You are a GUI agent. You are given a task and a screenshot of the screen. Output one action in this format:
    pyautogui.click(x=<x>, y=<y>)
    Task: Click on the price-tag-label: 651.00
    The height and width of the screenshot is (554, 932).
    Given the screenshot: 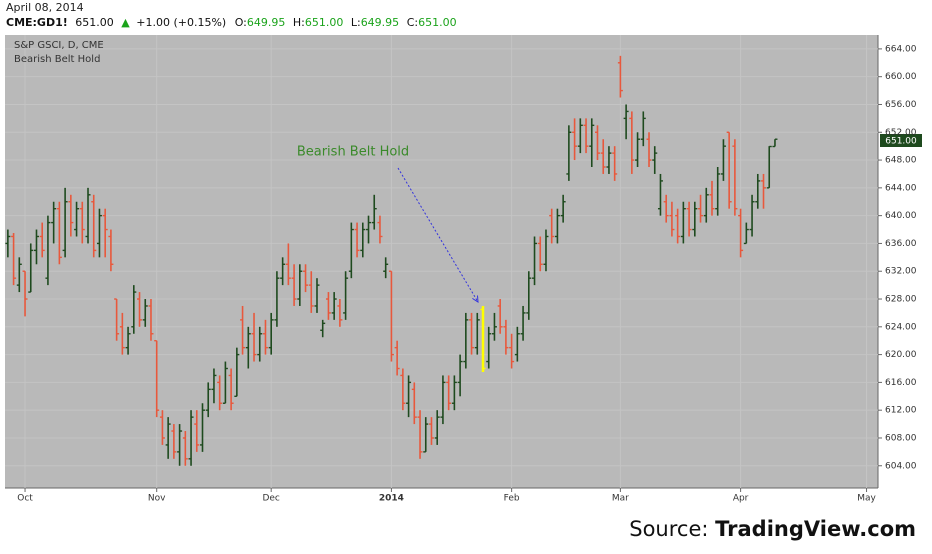 What is the action you would take?
    pyautogui.click(x=901, y=142)
    